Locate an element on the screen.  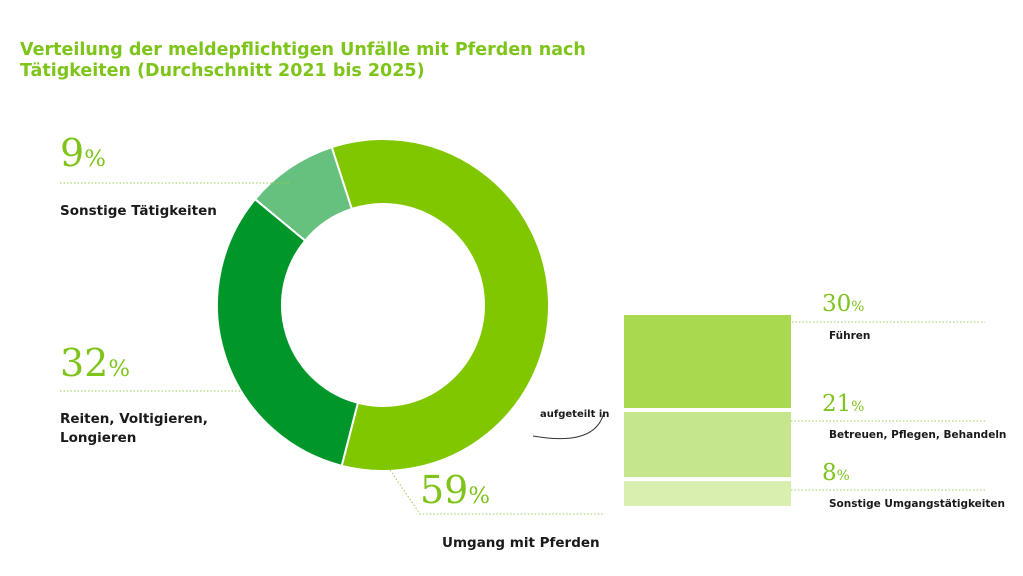
pct-fuehren-value: 30 is located at coordinates (837, 304).